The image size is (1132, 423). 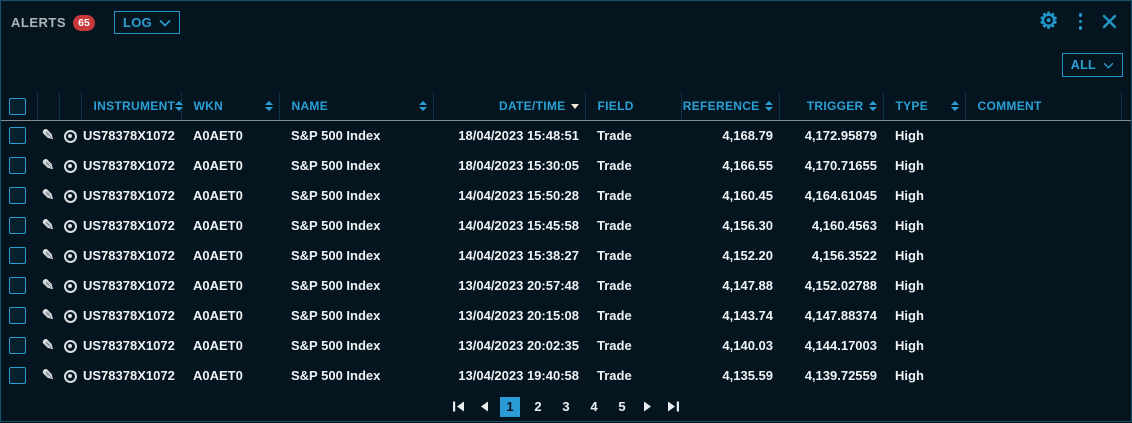 I want to click on cell-reference: 4,152.20, so click(x=747, y=255).